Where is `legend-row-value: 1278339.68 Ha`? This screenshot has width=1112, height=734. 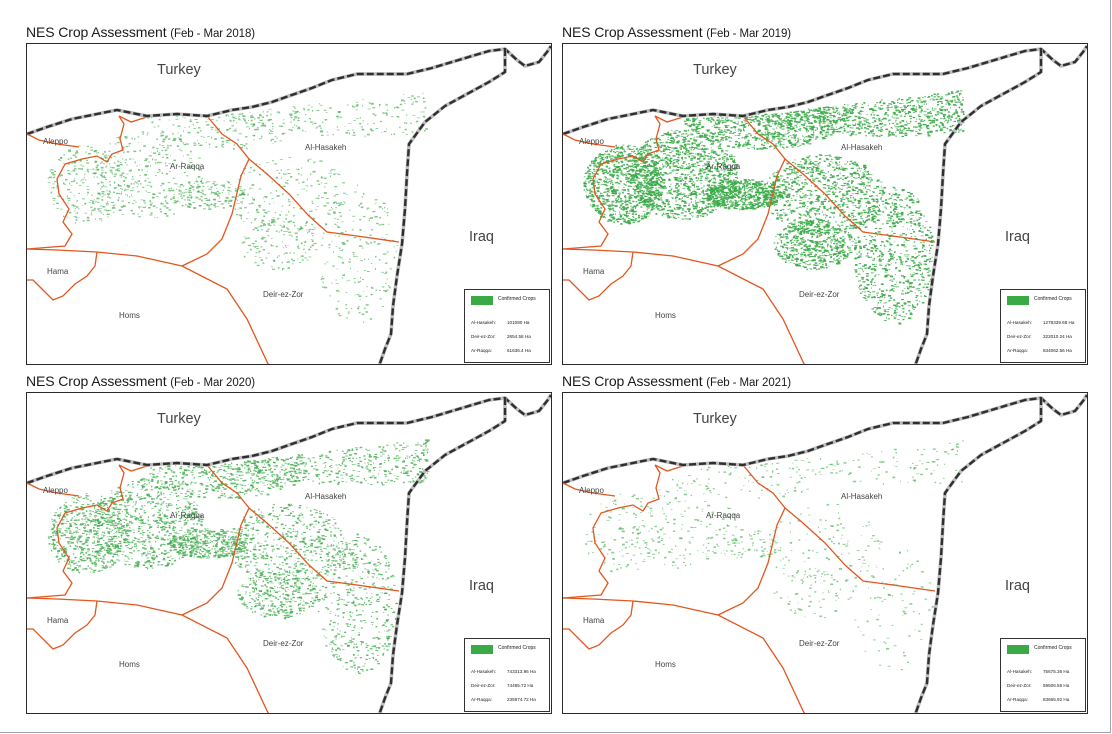 legend-row-value: 1278339.68 Ha is located at coordinates (1059, 322).